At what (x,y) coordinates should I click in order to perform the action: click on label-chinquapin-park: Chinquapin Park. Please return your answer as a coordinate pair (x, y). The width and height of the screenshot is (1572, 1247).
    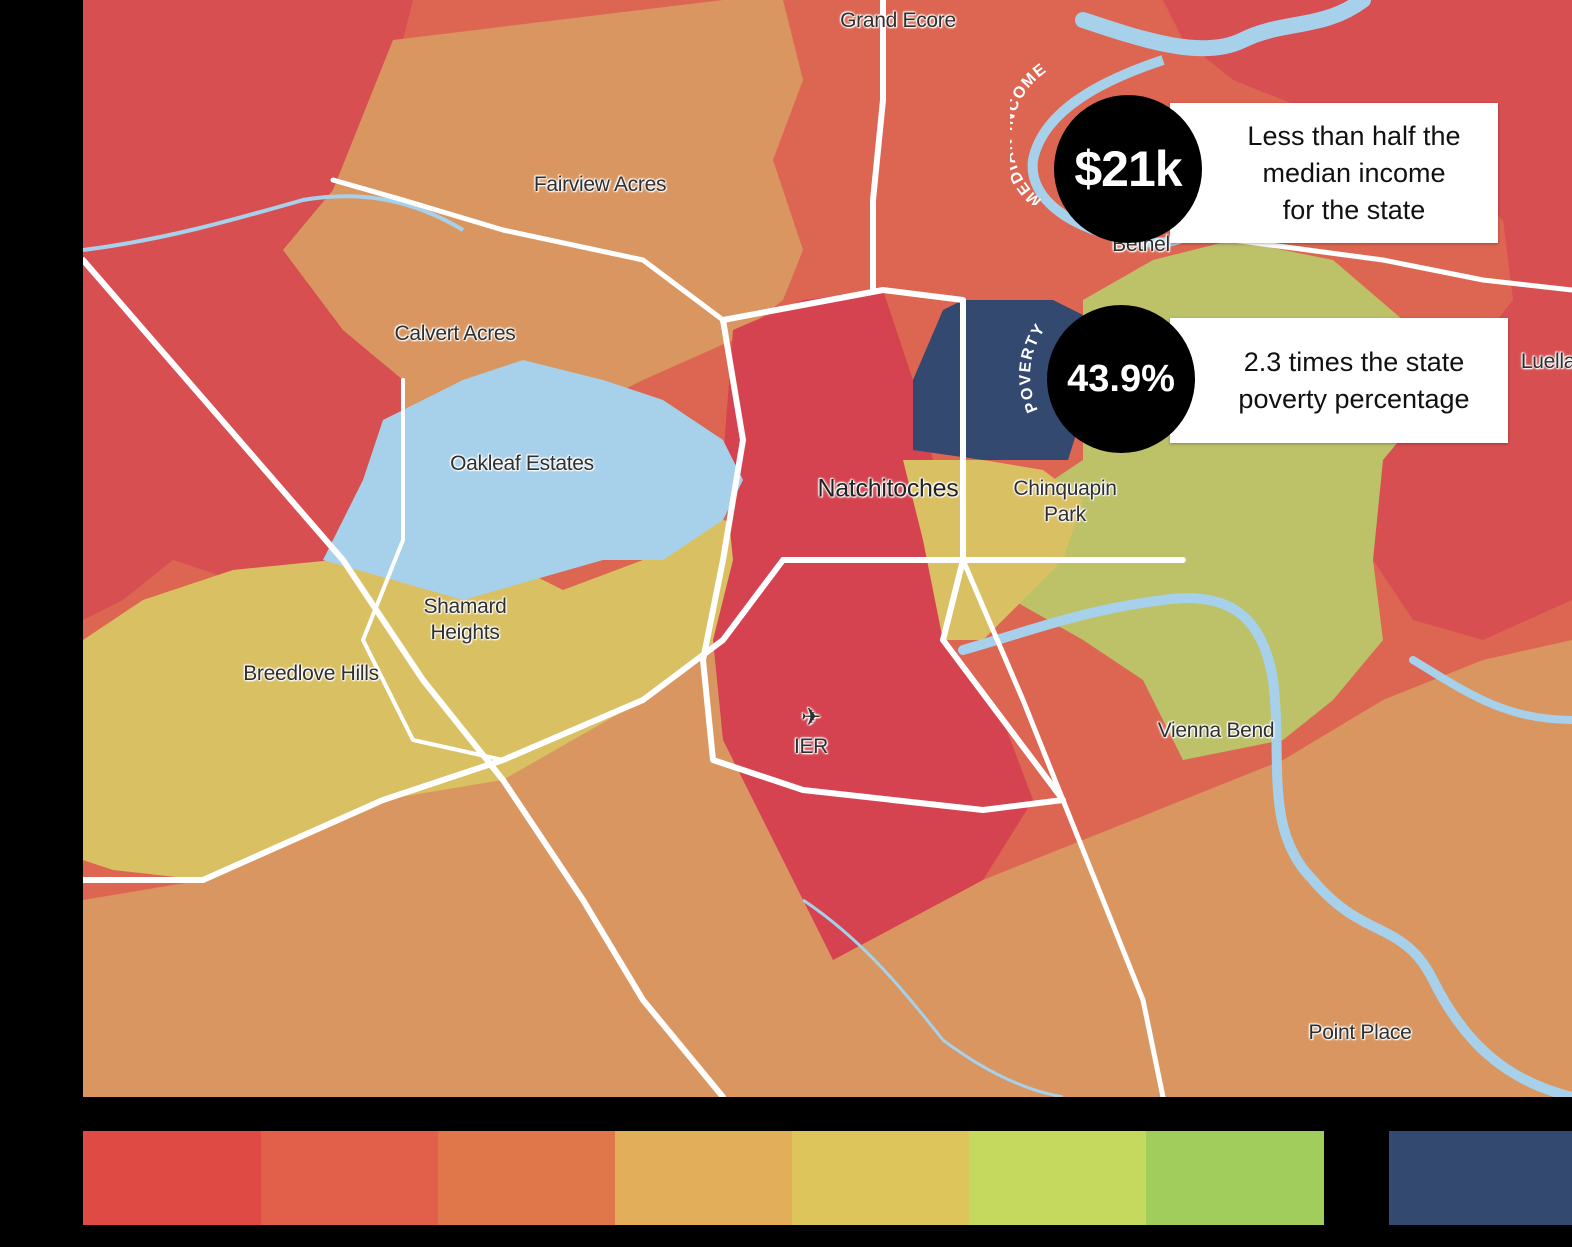
    Looking at the image, I should click on (1065, 501).